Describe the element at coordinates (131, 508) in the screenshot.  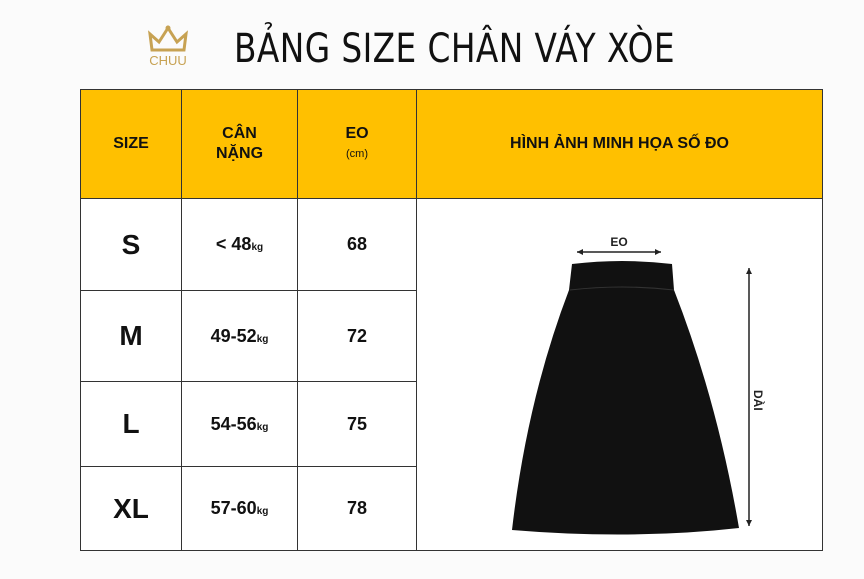
I see `size-cell: XL` at that location.